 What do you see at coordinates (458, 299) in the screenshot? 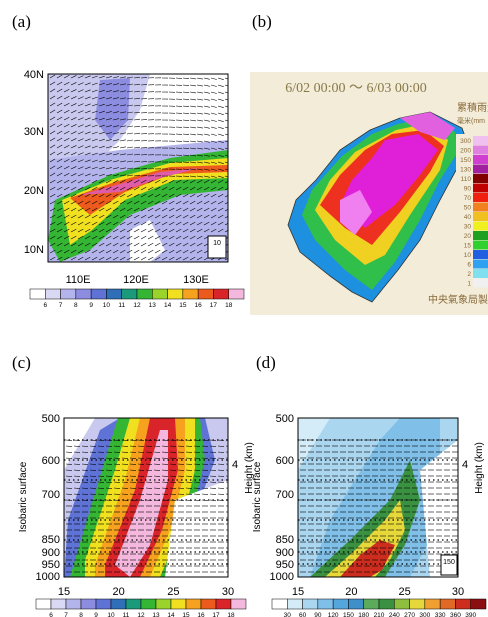
I see `footer: 中央氣象局製` at bounding box center [458, 299].